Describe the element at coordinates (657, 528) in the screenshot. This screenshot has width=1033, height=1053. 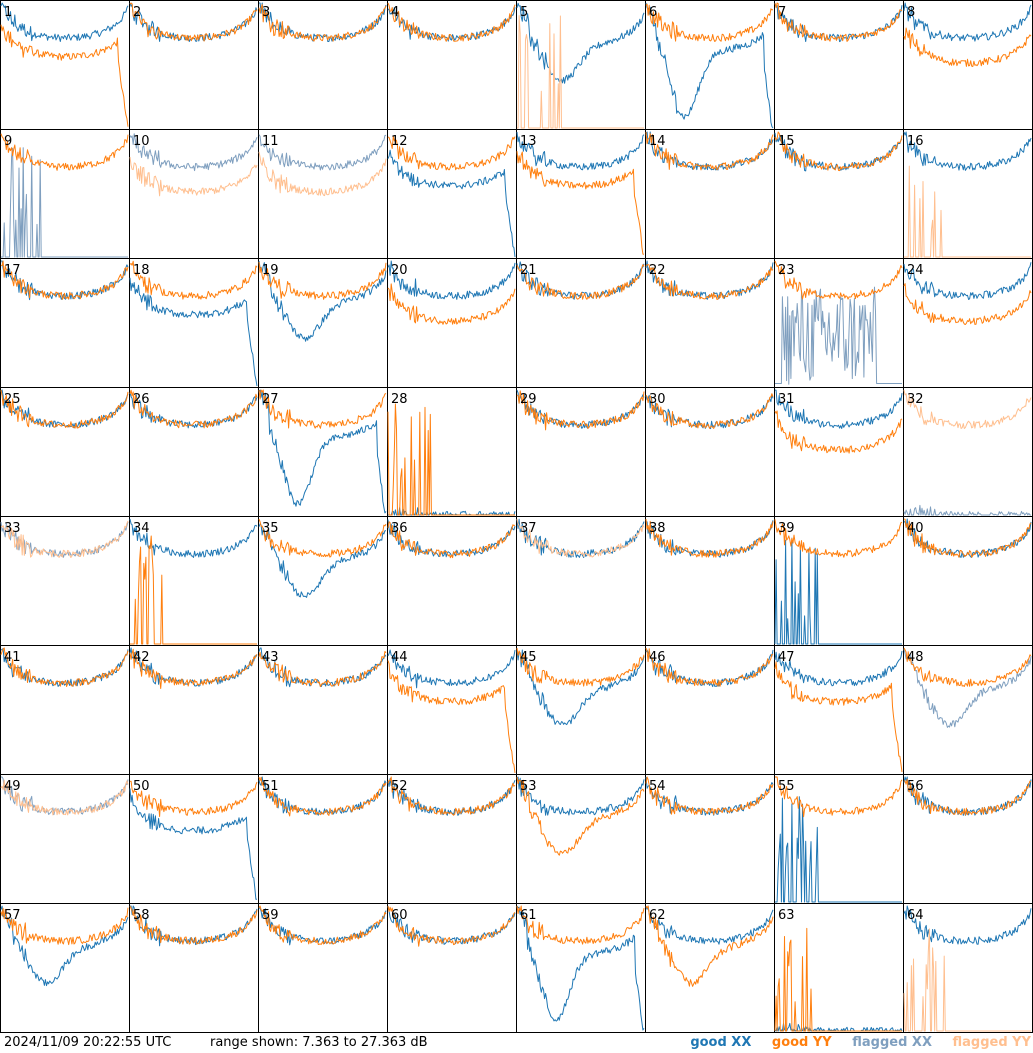
I see `panel-label: 38` at that location.